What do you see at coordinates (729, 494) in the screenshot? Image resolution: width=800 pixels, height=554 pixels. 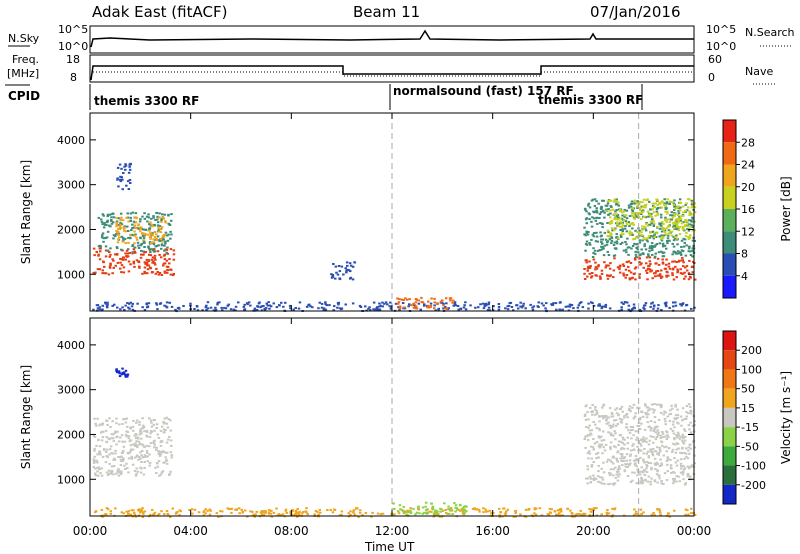 I see `velocity-colorbar-cell` at bounding box center [729, 494].